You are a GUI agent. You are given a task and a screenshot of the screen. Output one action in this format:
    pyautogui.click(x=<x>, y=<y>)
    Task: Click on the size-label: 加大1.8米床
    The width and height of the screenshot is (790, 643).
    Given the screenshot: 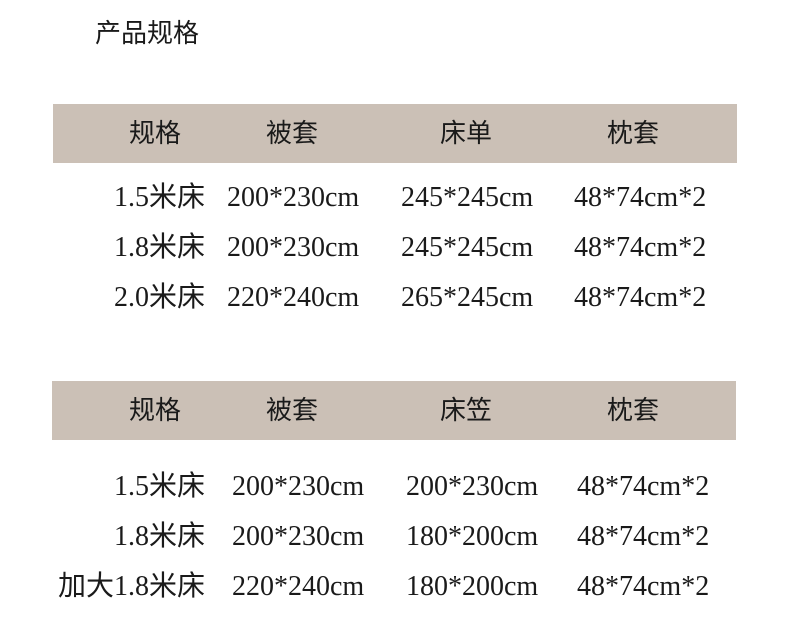 What is the action you would take?
    pyautogui.click(x=131, y=586)
    